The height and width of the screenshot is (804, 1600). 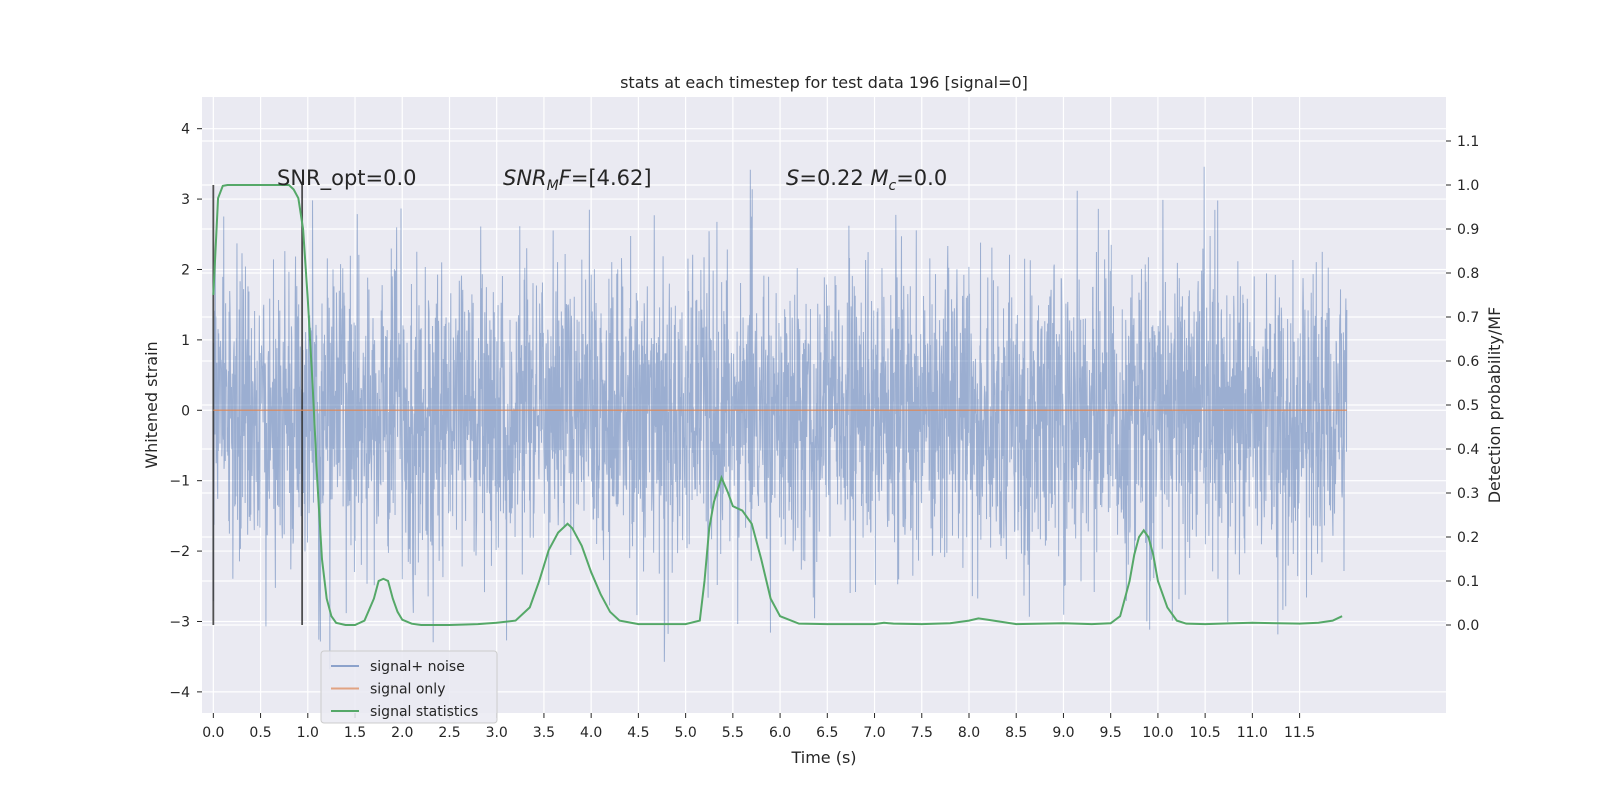 I want to click on y-tick-label-right: 0.2, so click(x=1468, y=538).